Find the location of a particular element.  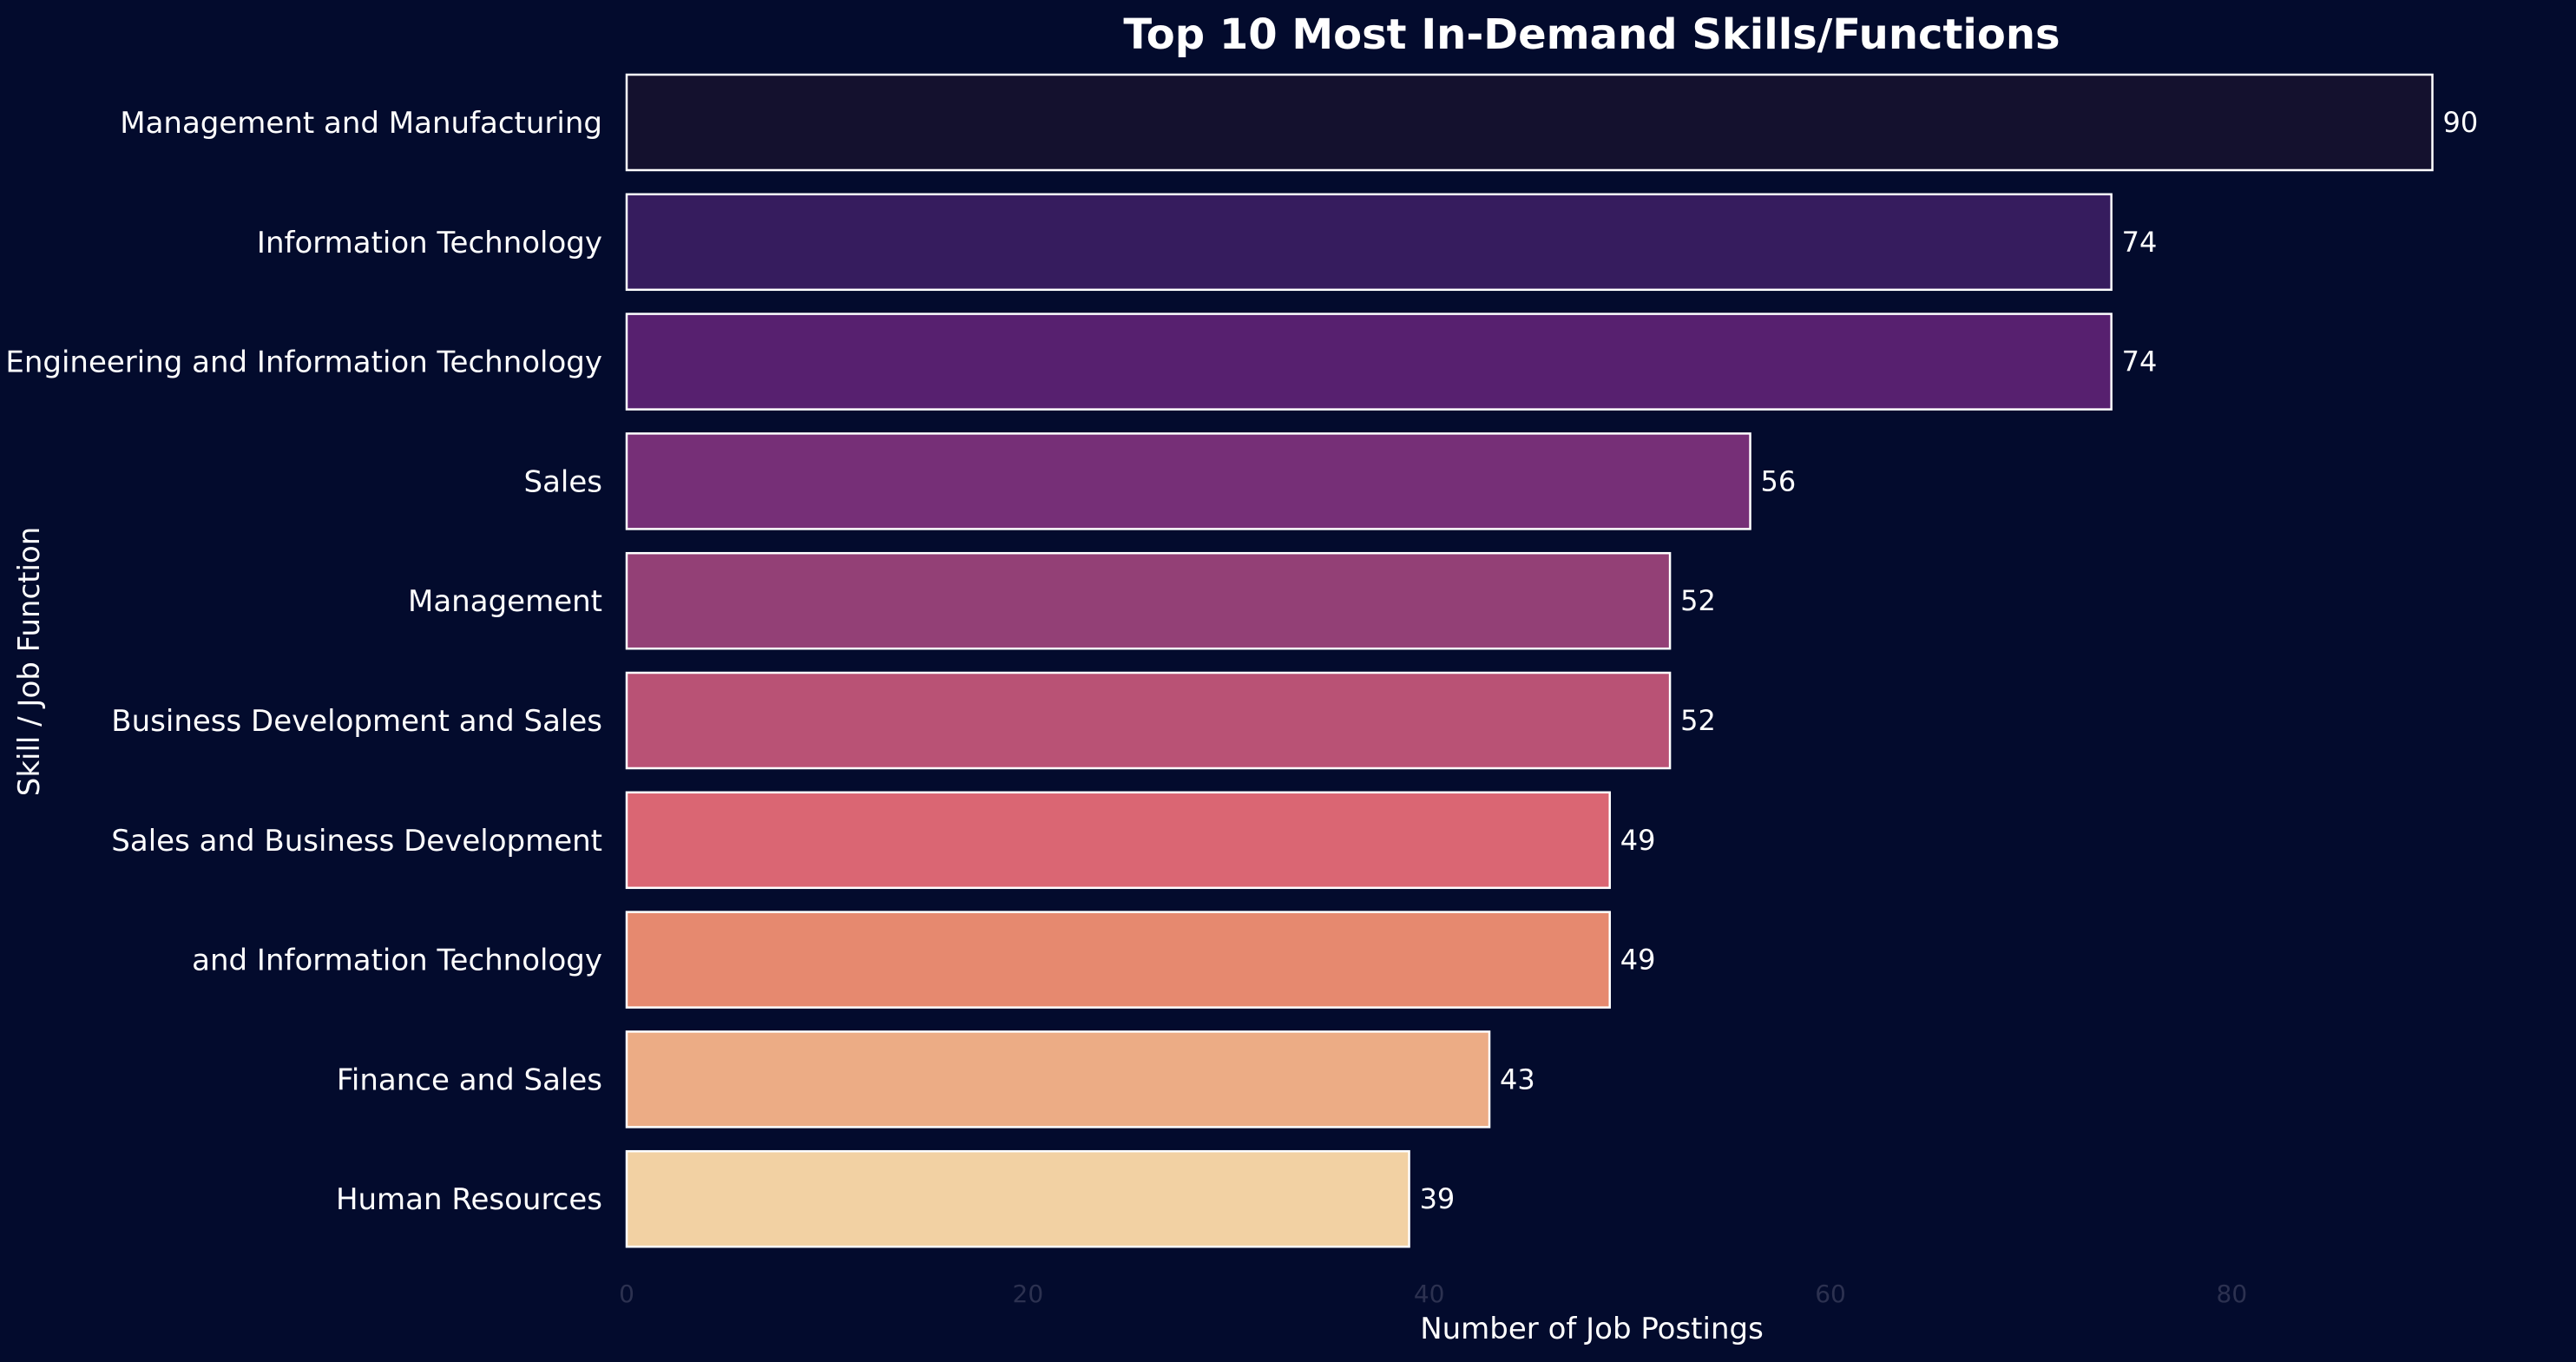

chart-title: Top 10 Most In-Demand Skills/Functions is located at coordinates (1592, 34).